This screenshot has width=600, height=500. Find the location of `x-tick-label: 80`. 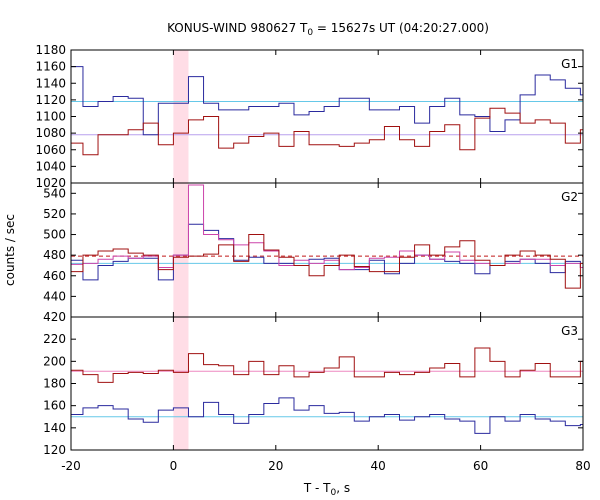

x-tick-label: 80 is located at coordinates (582, 466).